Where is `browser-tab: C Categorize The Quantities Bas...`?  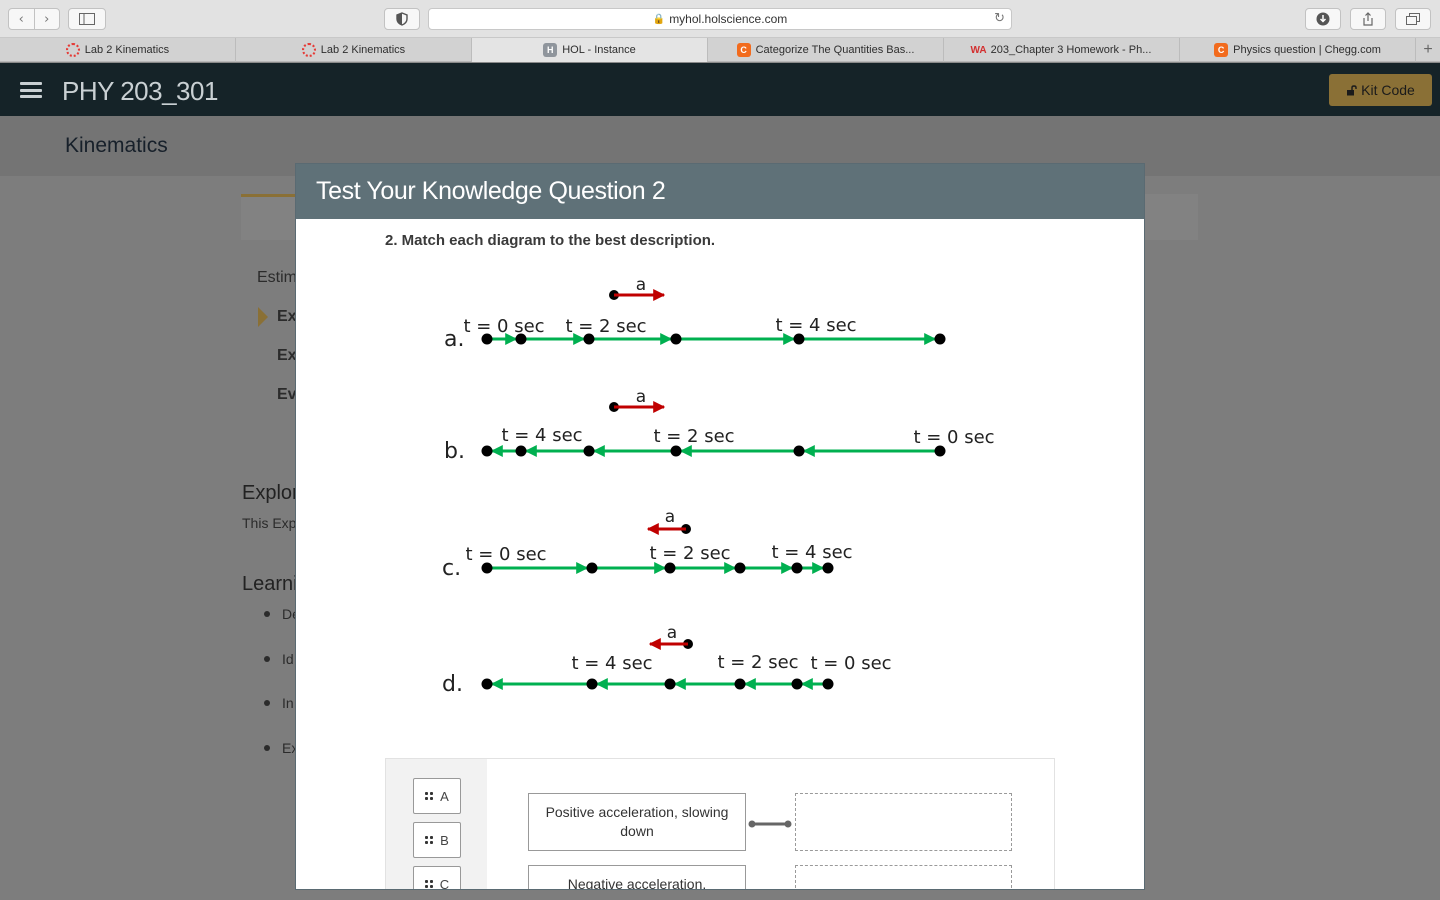 browser-tab: C Categorize The Quantities Bas... is located at coordinates (826, 50).